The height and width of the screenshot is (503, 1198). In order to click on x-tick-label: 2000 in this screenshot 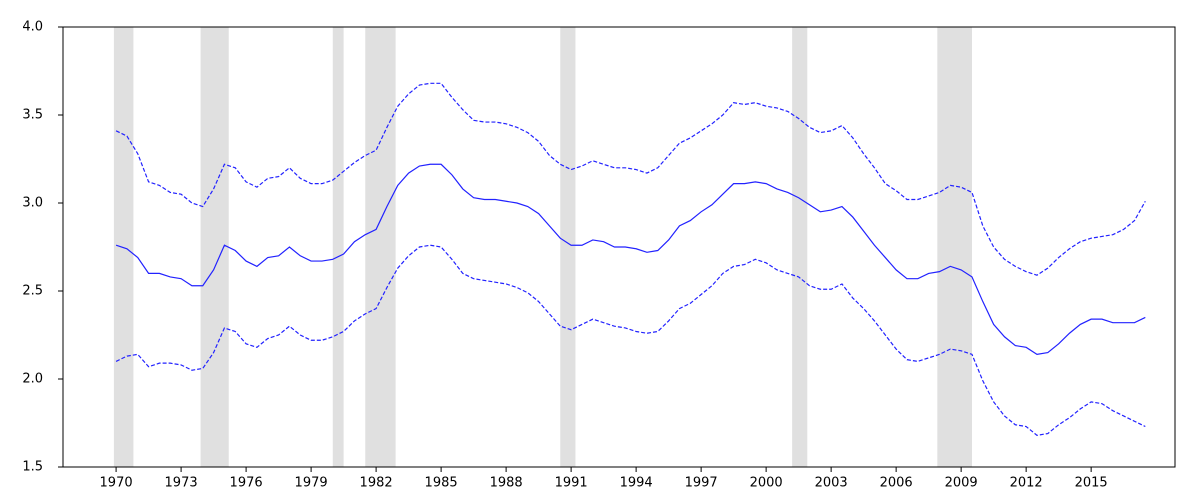, I will do `click(766, 483)`.